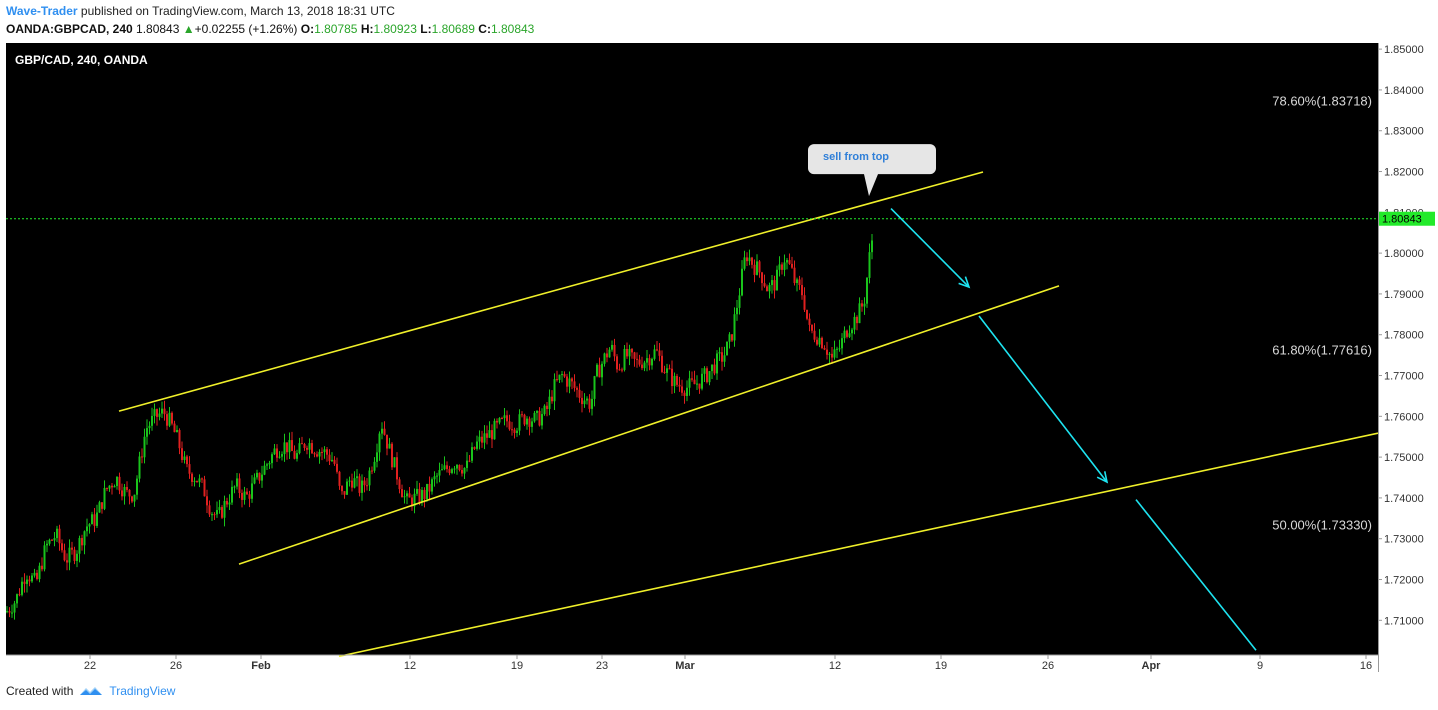  What do you see at coordinates (127, 691) in the screenshot?
I see `tradingview-link: TradingView` at bounding box center [127, 691].